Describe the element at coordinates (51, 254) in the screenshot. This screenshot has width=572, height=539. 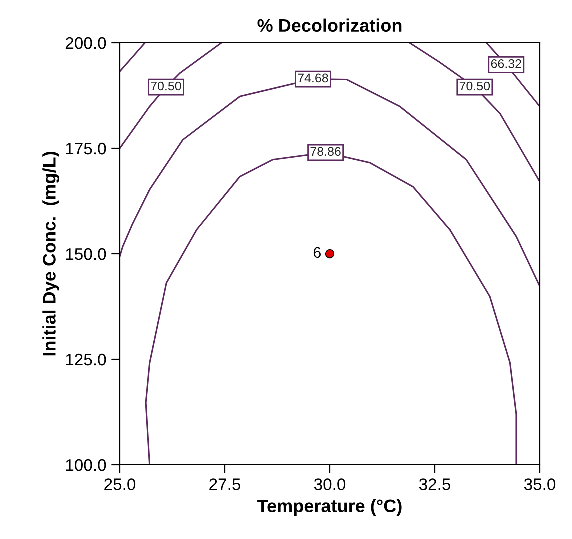
I see `y-axis-title: Initial Dye Conc. (mg/L)` at that location.